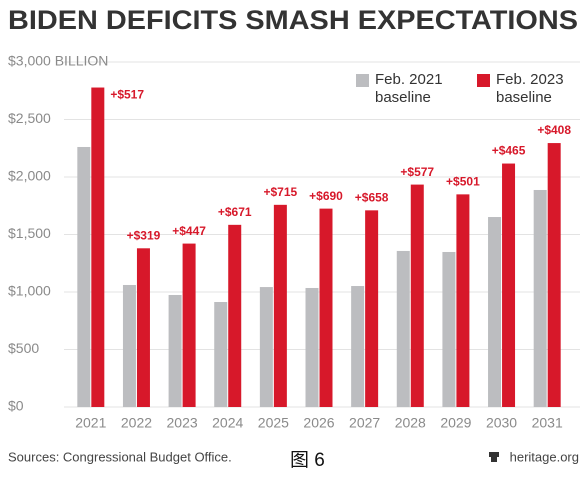 The image size is (587, 479). What do you see at coordinates (293, 20) in the screenshot?
I see `chart-title: BIDEN DEFICITS SMASH EXPECTATIONS` at bounding box center [293, 20].